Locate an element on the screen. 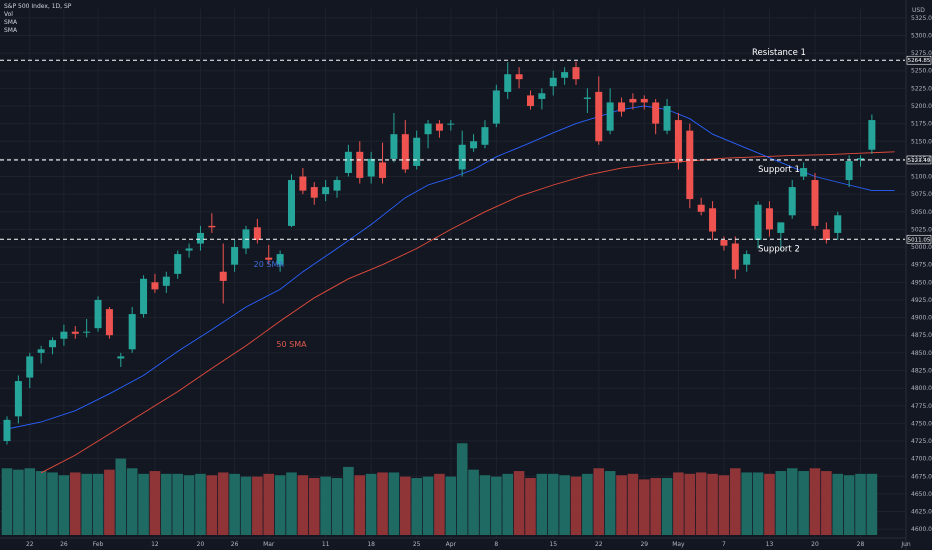  time-tick-label: 12 is located at coordinates (155, 544).